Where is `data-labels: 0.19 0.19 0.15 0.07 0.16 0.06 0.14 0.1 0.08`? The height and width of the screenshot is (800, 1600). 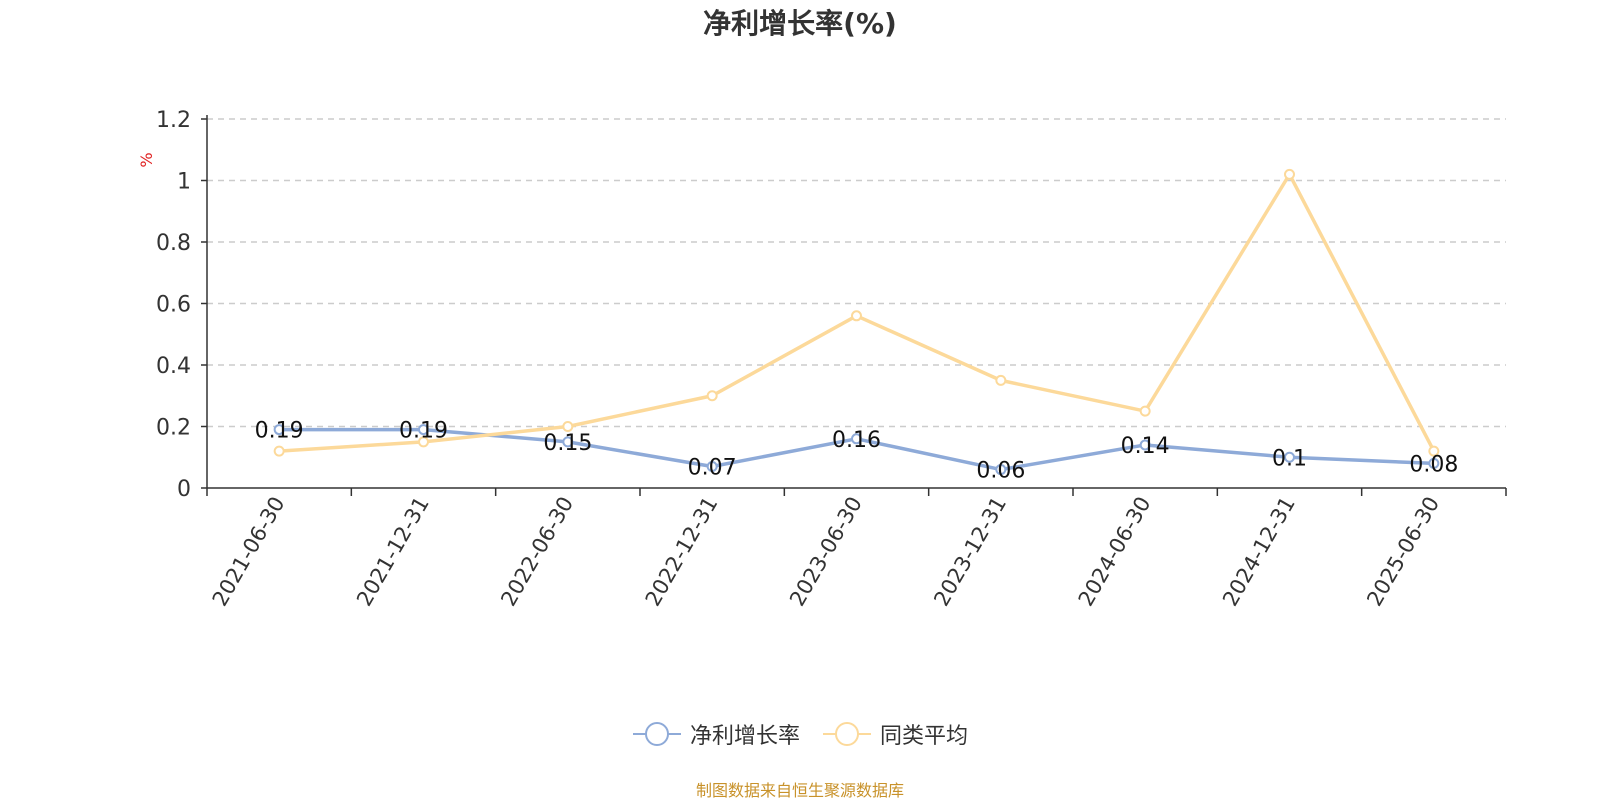
data-labels: 0.19 0.19 0.15 0.07 0.16 0.06 0.14 0.1 0.08 is located at coordinates (857, 451).